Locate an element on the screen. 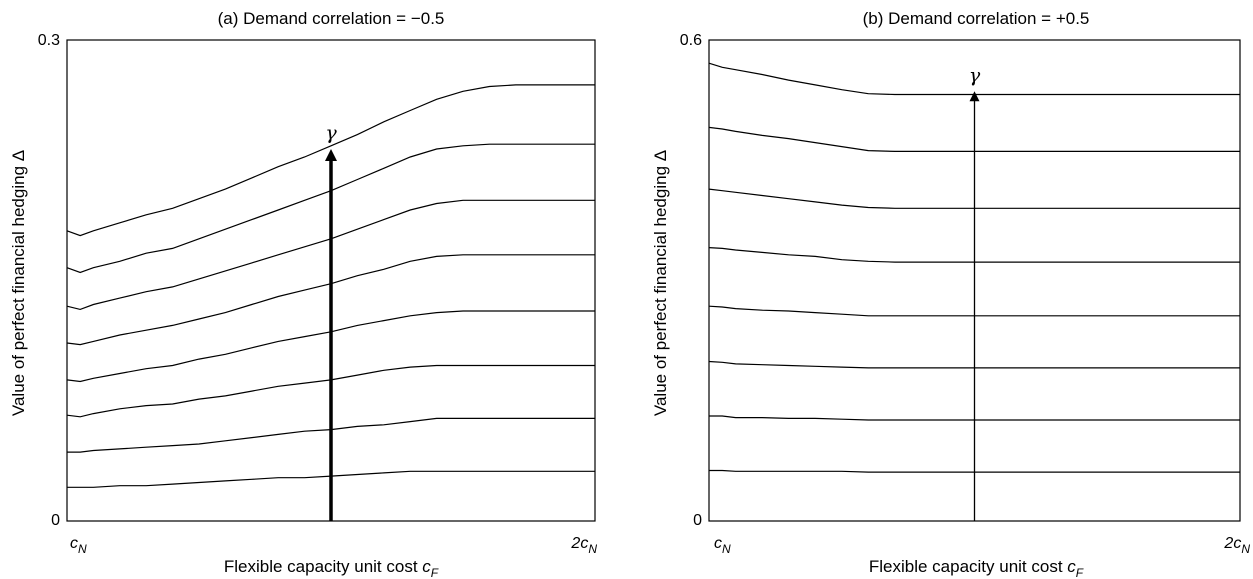 This screenshot has height=579, width=1253. chart-title: (b) Demand correlation = +0.5 is located at coordinates (976, 18).